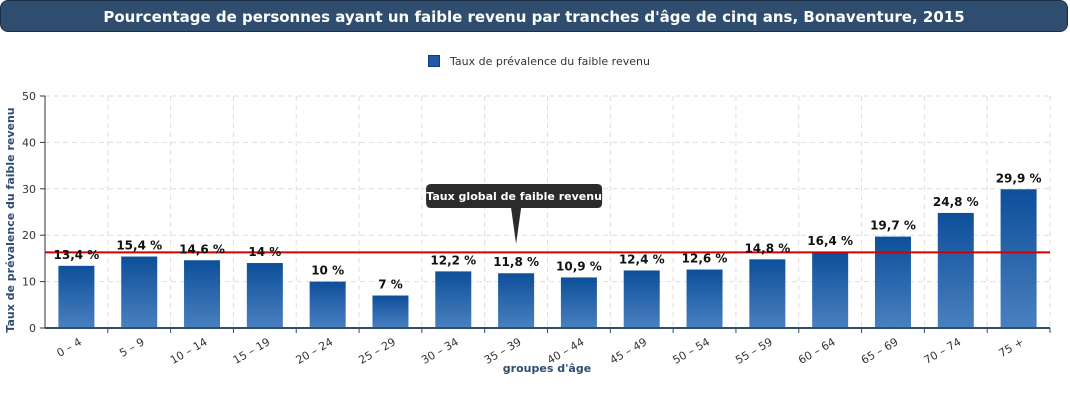 The height and width of the screenshot is (400, 1070). I want to click on x-tick-label: 0 – 4, so click(68, 347).